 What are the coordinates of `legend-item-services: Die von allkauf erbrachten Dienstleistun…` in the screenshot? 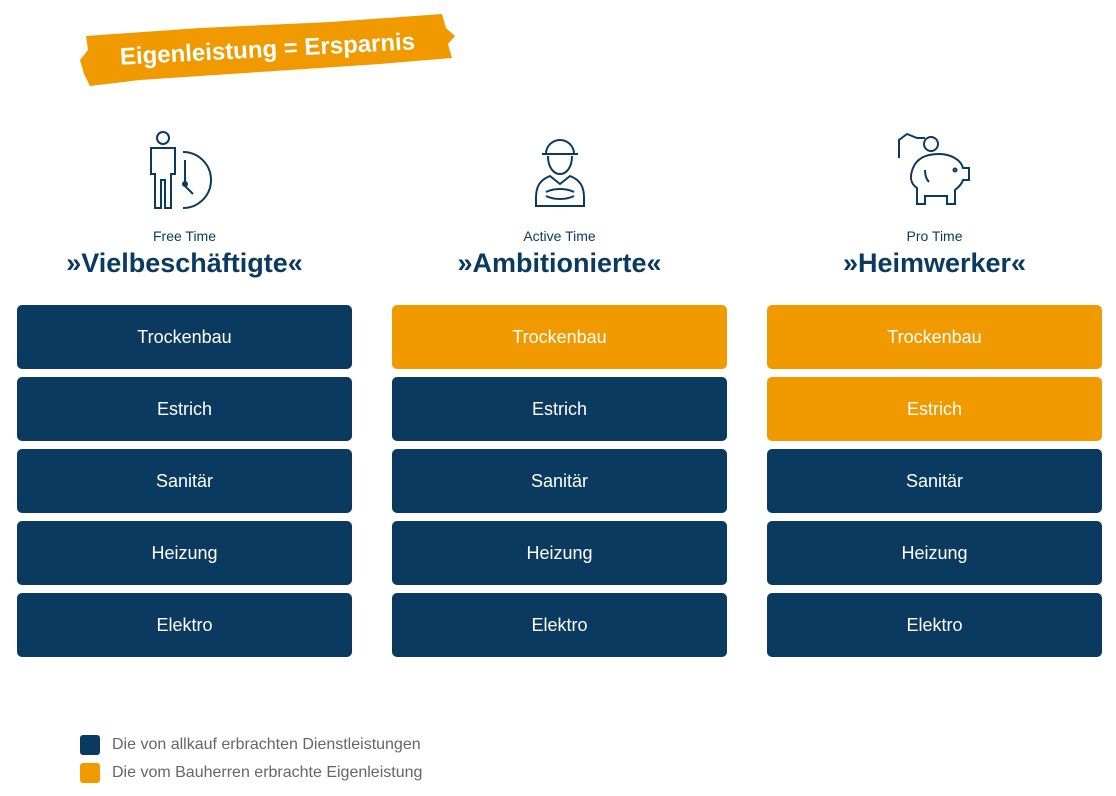 It's located at (251, 745).